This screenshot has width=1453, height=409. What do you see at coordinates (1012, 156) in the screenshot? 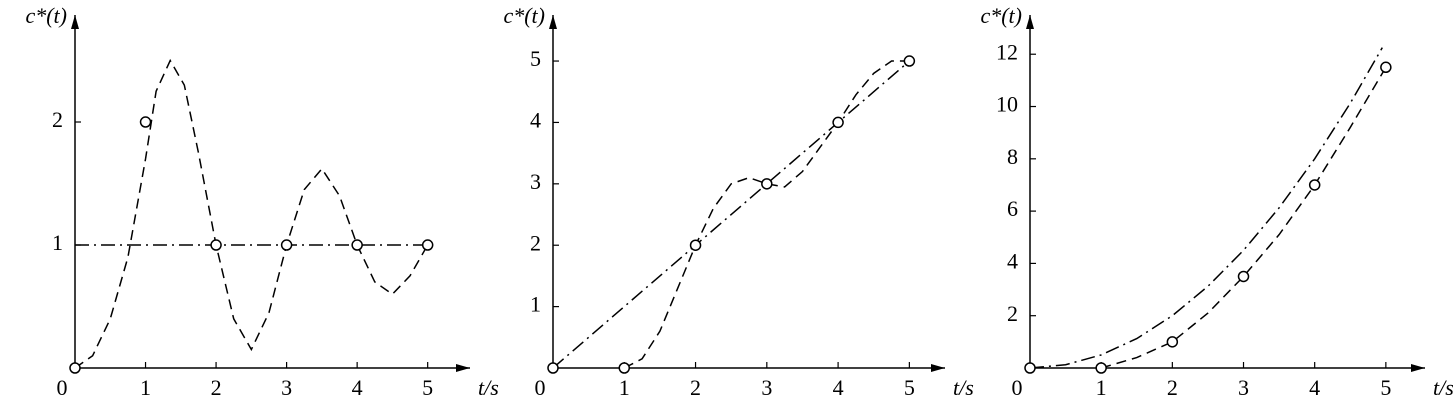
I see `y-tick-label: 8` at bounding box center [1012, 156].